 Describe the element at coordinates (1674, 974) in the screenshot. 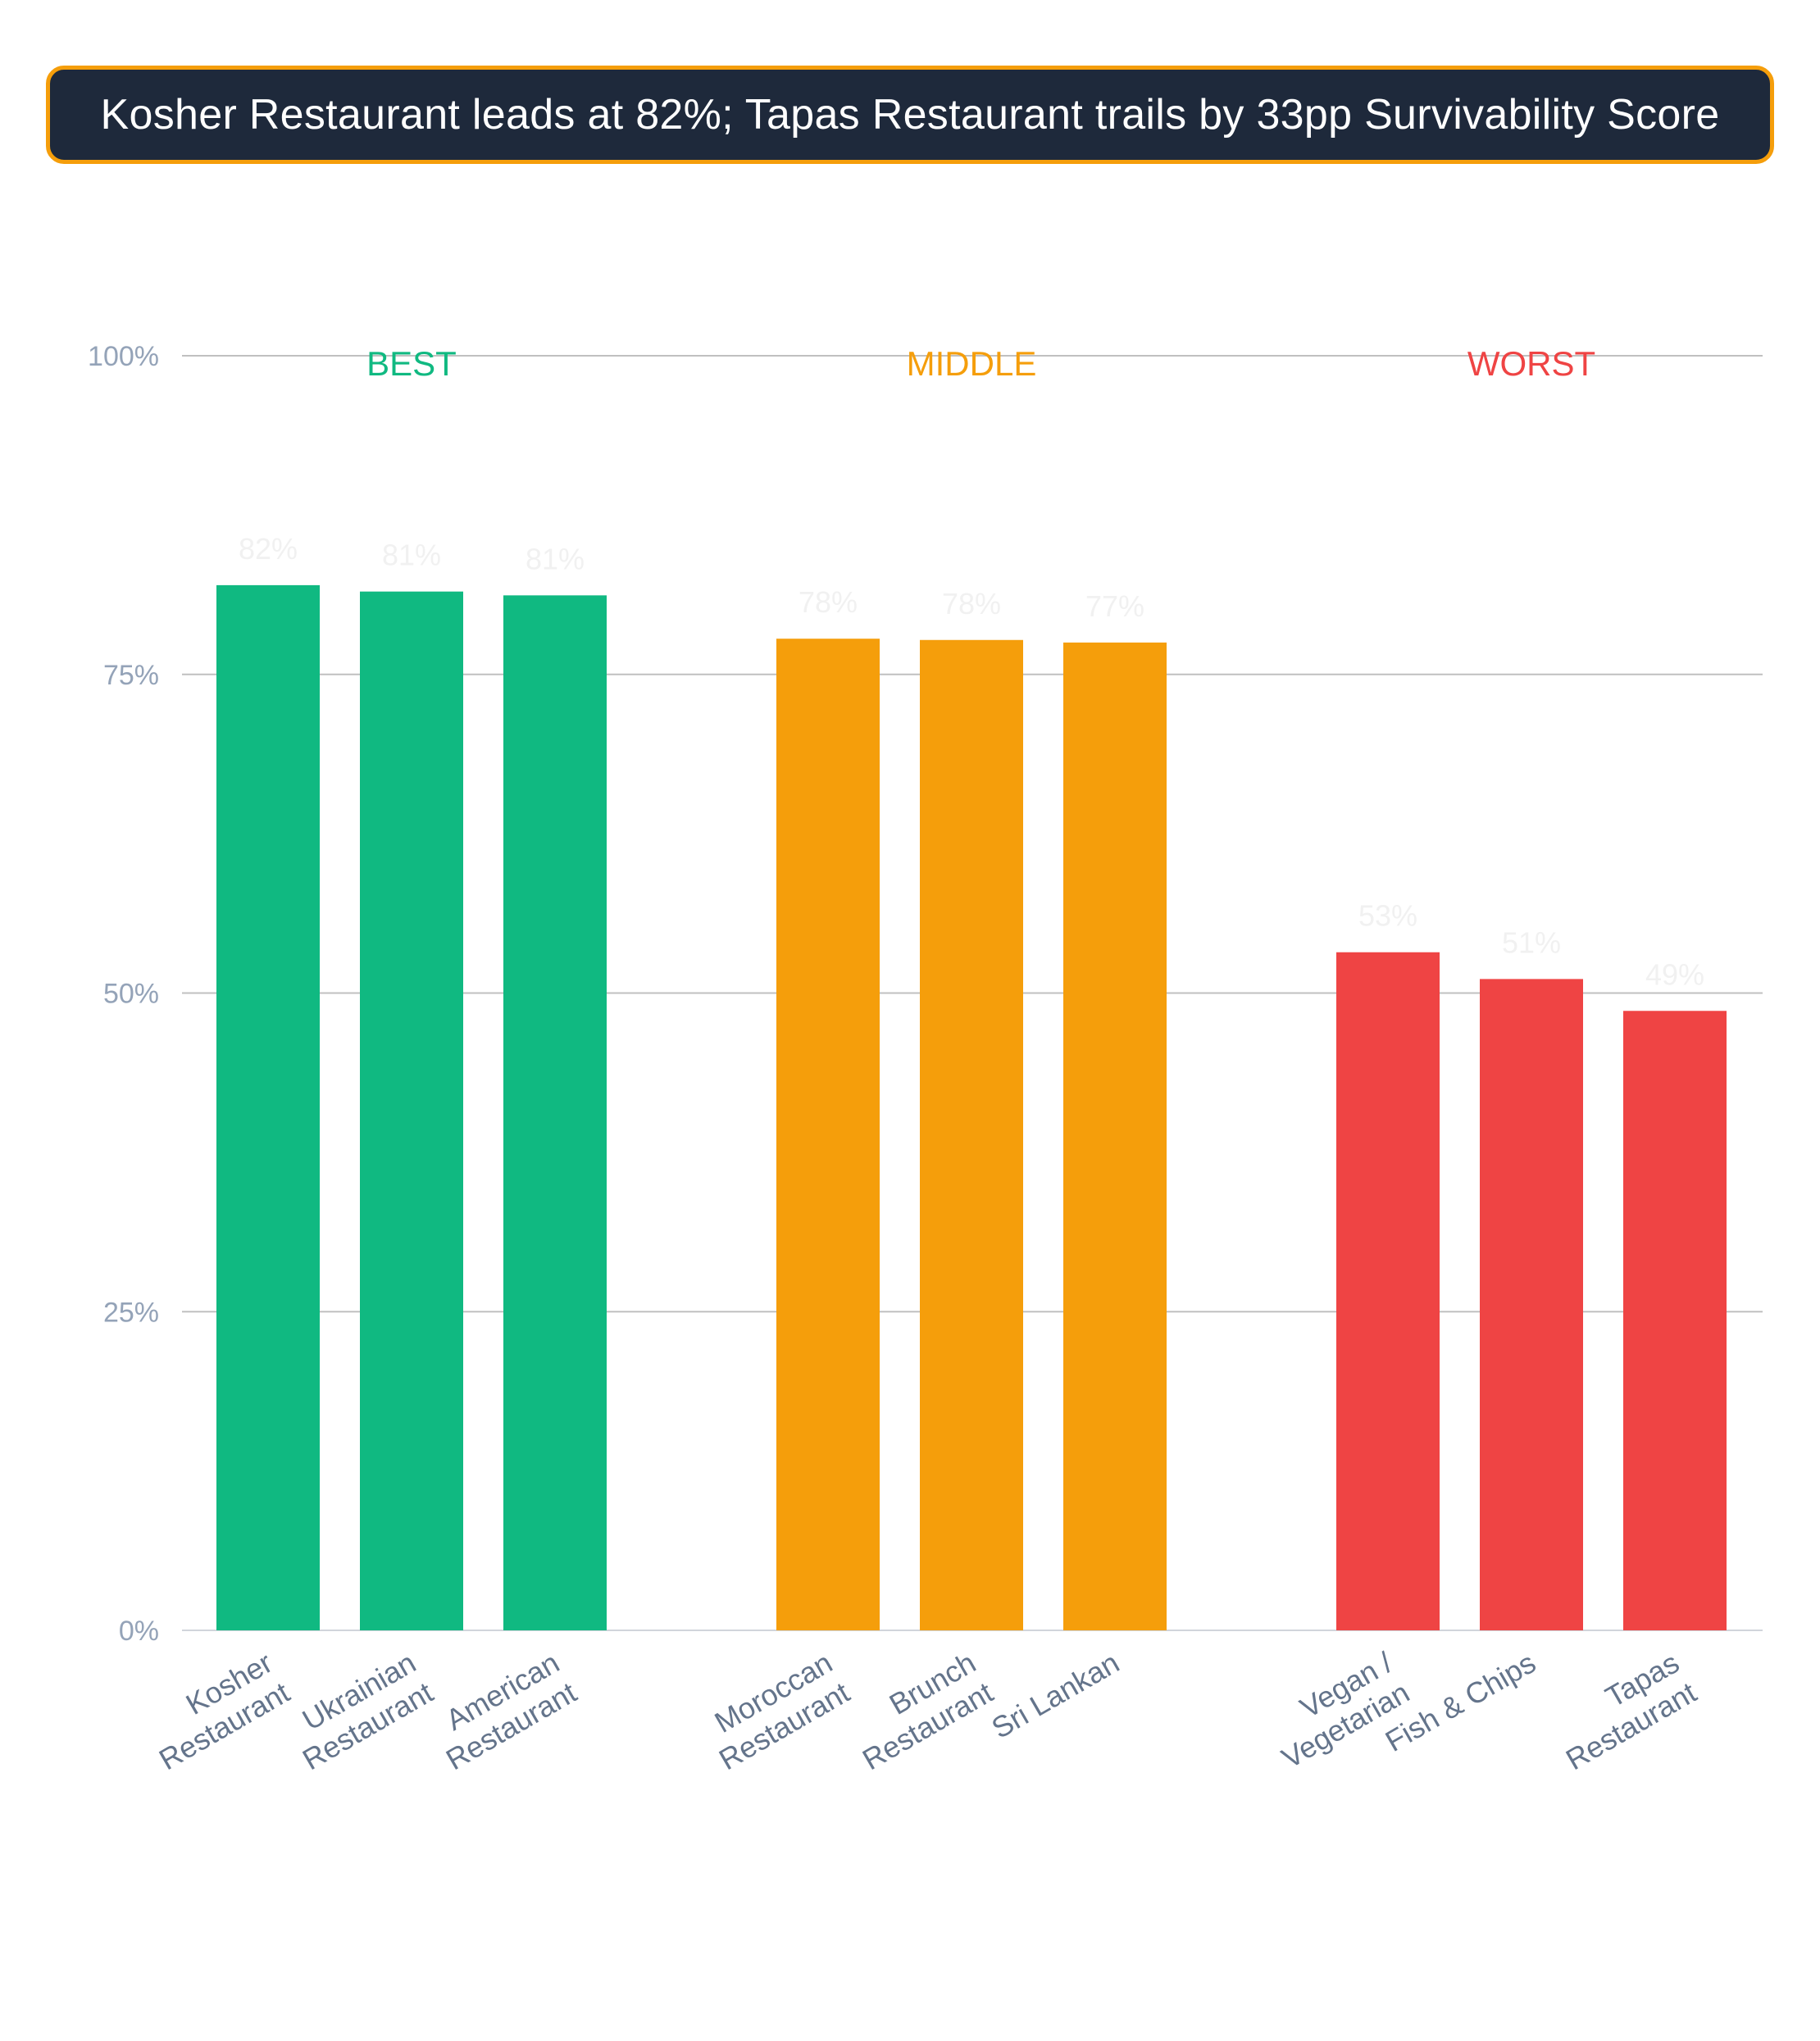

I see `value-label: 49%` at that location.